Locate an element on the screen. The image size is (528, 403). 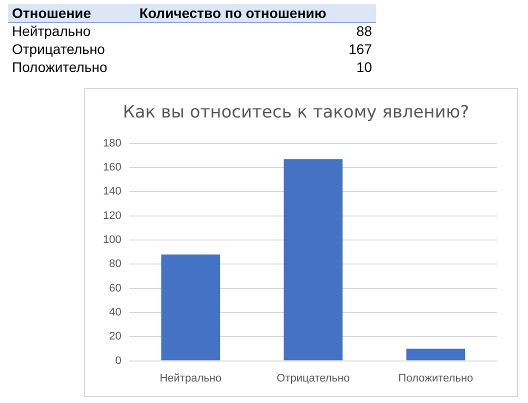
data-label: 88 is located at coordinates (364, 31).